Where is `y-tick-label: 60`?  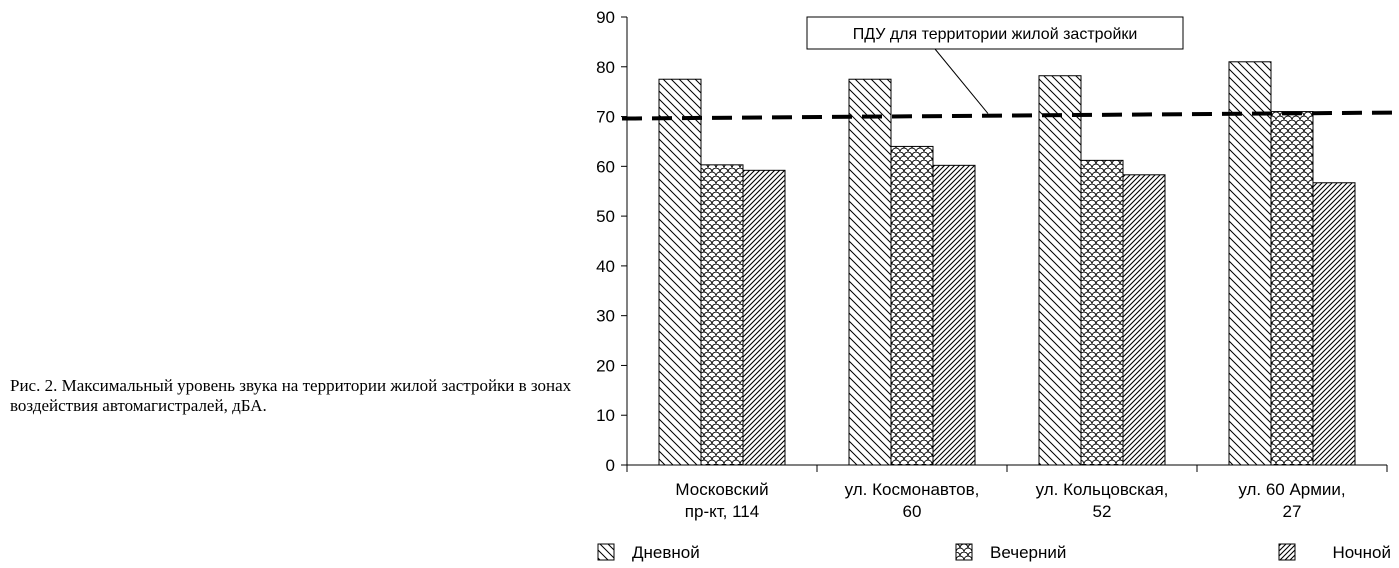 y-tick-label: 60 is located at coordinates (605, 166).